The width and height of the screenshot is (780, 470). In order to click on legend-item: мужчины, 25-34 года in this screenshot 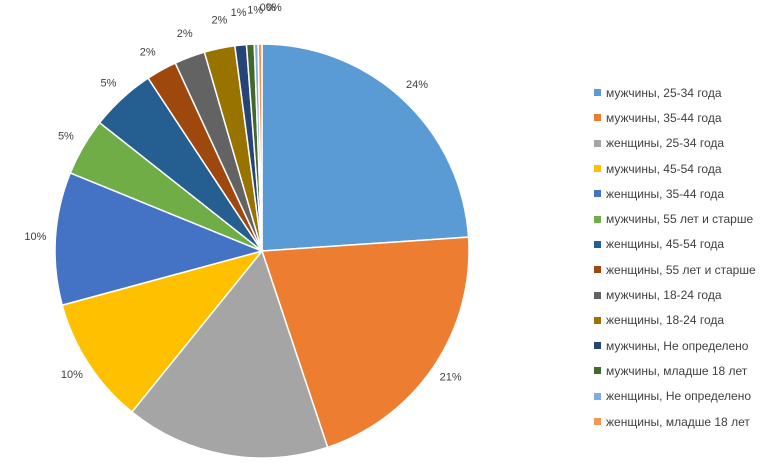, I will do `click(675, 92)`.